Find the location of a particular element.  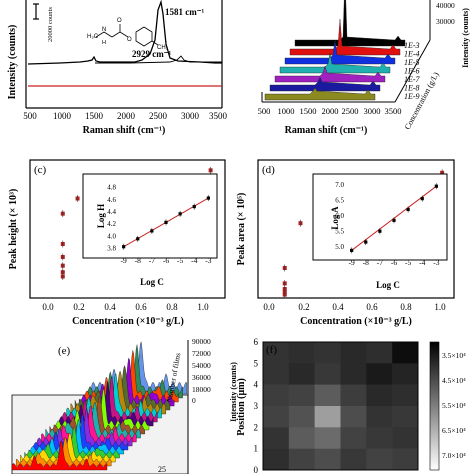

peak-2929-label: 2929 cm⁻¹ is located at coordinates (151, 54).